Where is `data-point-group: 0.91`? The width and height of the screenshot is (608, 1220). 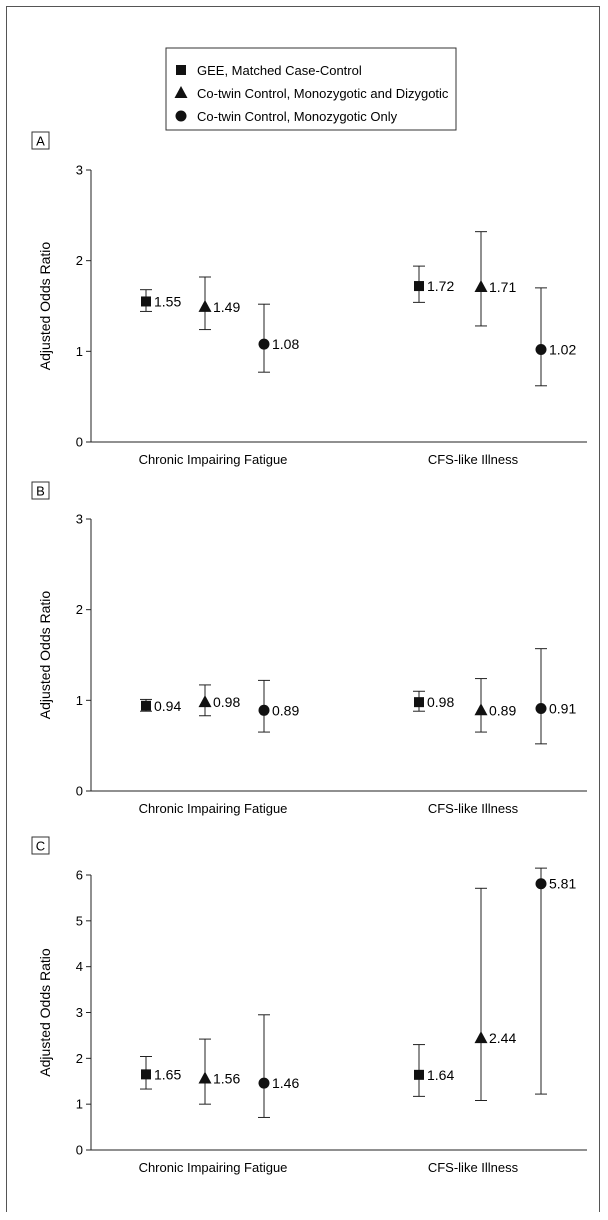 data-point-group: 0.91 is located at coordinates (555, 696).